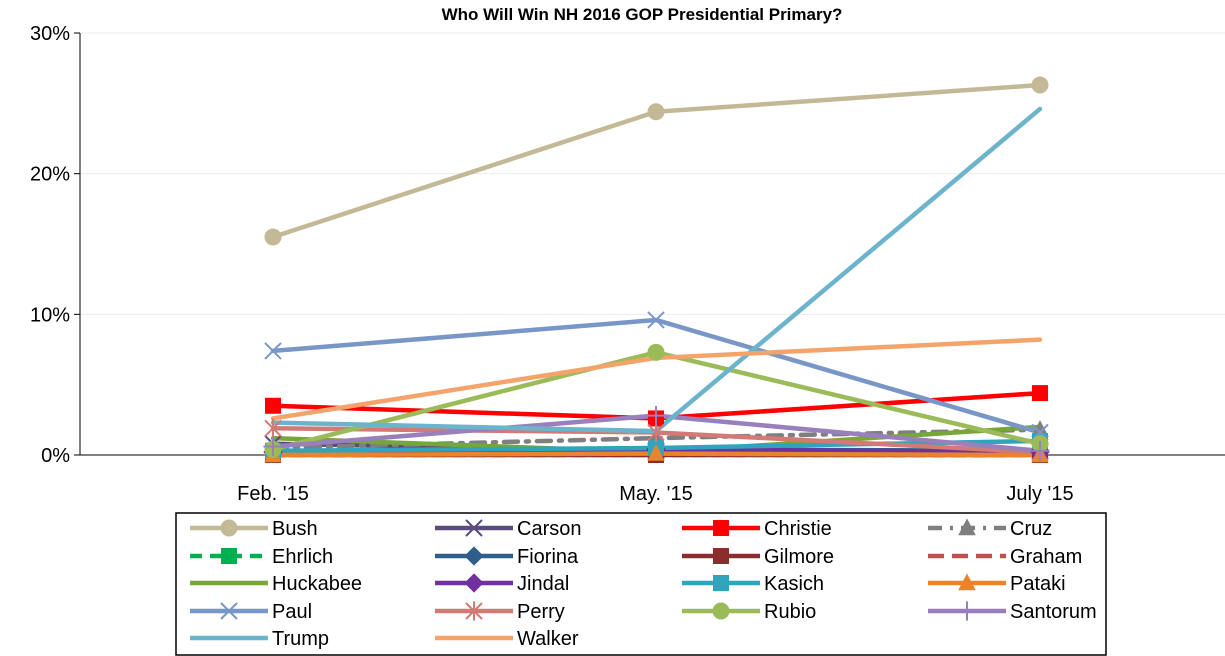 The width and height of the screenshot is (1225, 656). What do you see at coordinates (548, 639) in the screenshot?
I see `legend-label: Walker` at bounding box center [548, 639].